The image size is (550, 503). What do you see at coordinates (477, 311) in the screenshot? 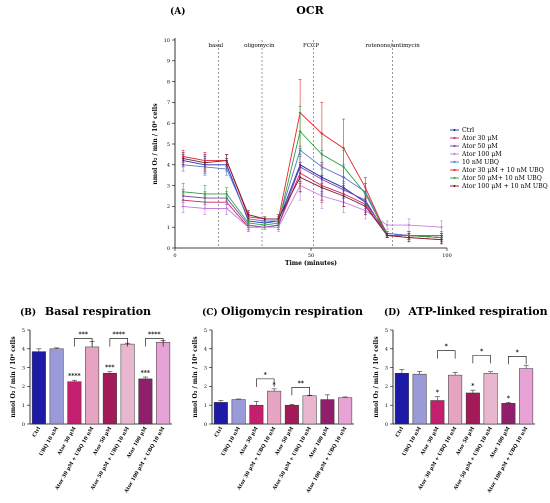
I see `atp-title: ATP-linked respiration` at bounding box center [477, 311].